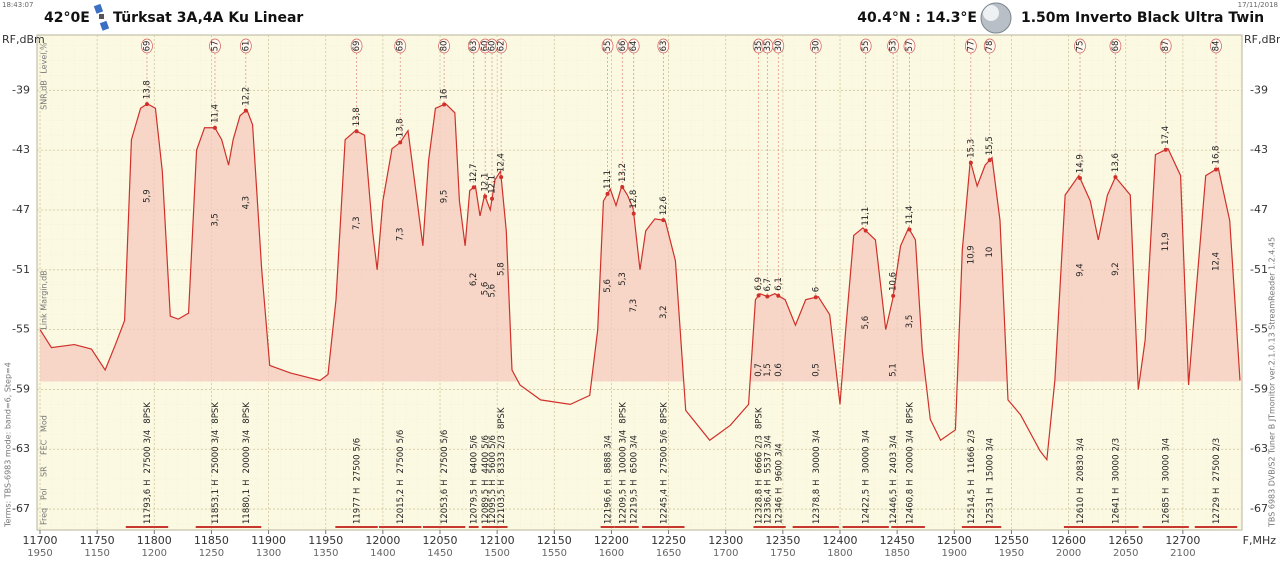 The height and width of the screenshot is (561, 1280). What do you see at coordinates (382, 553) in the screenshot?
I see `if-tick-label: 1400` at bounding box center [382, 553].